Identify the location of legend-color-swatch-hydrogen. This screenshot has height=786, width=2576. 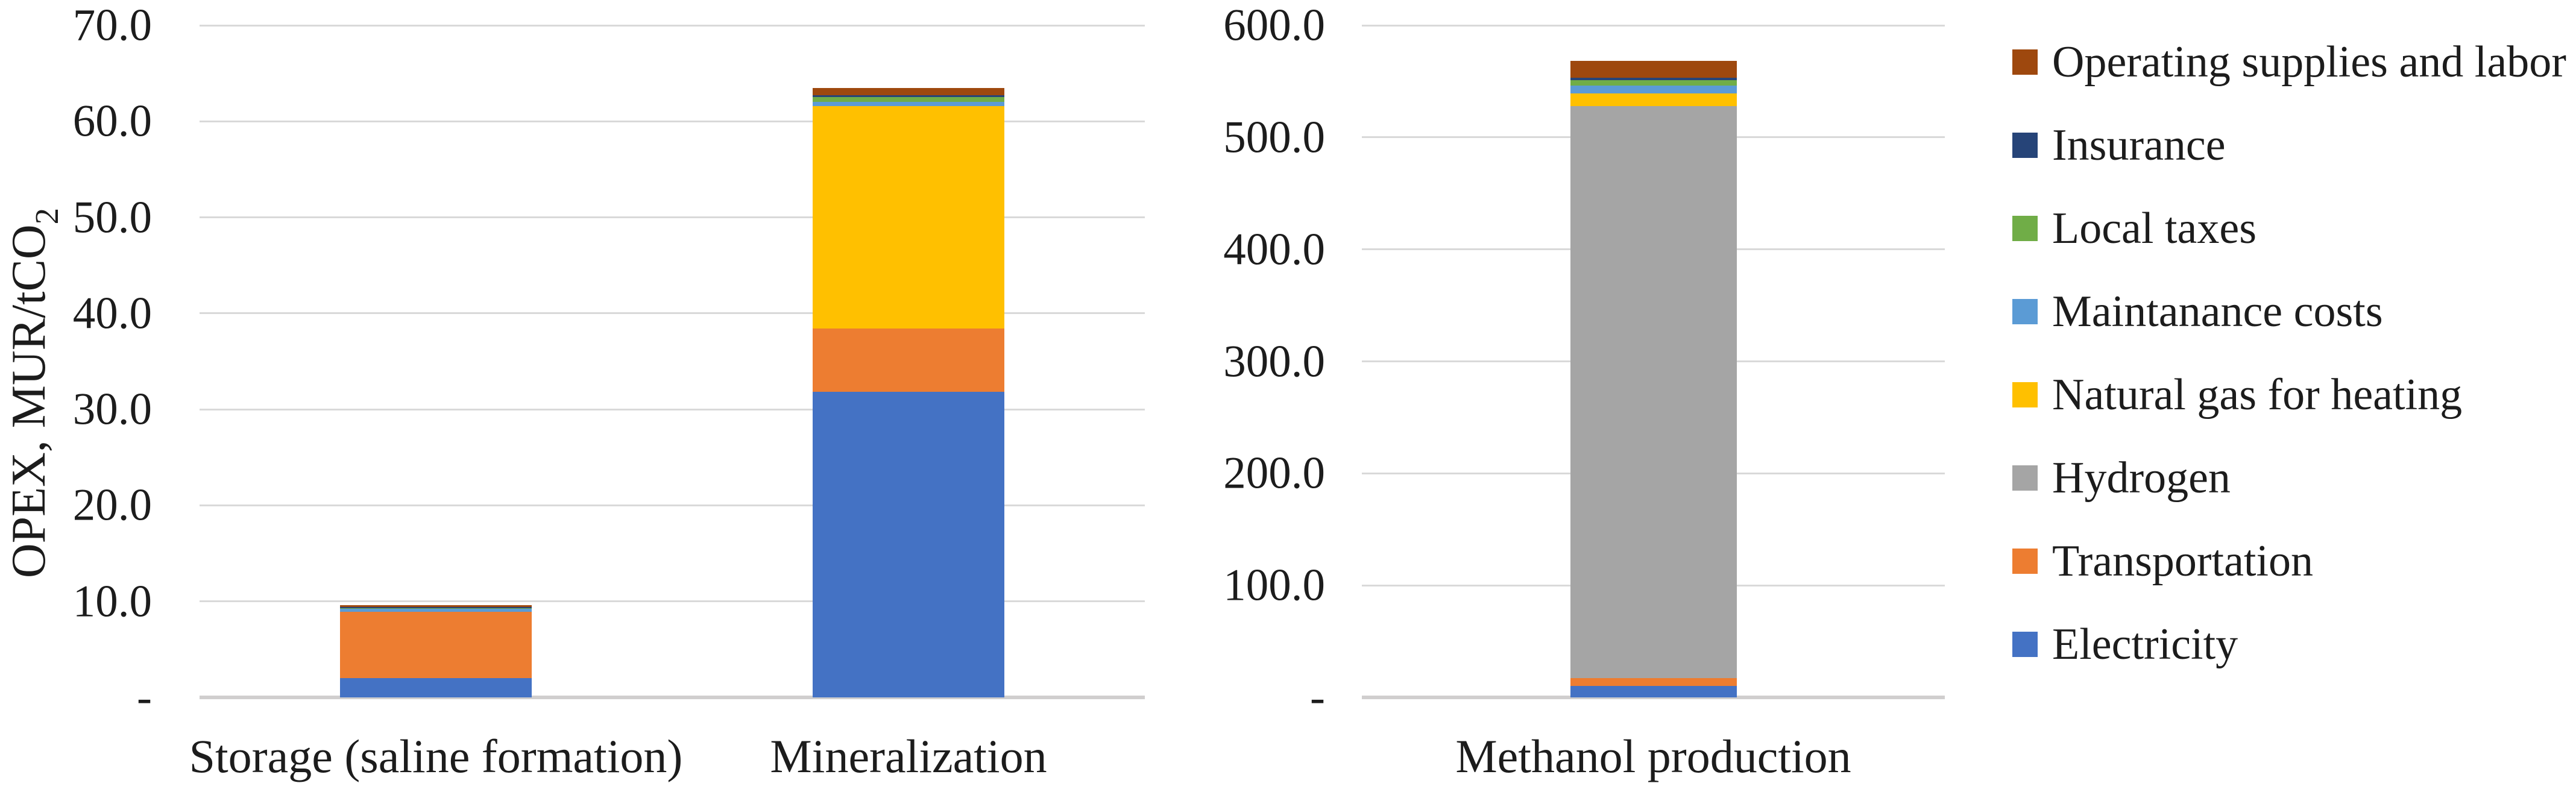
(2025, 478).